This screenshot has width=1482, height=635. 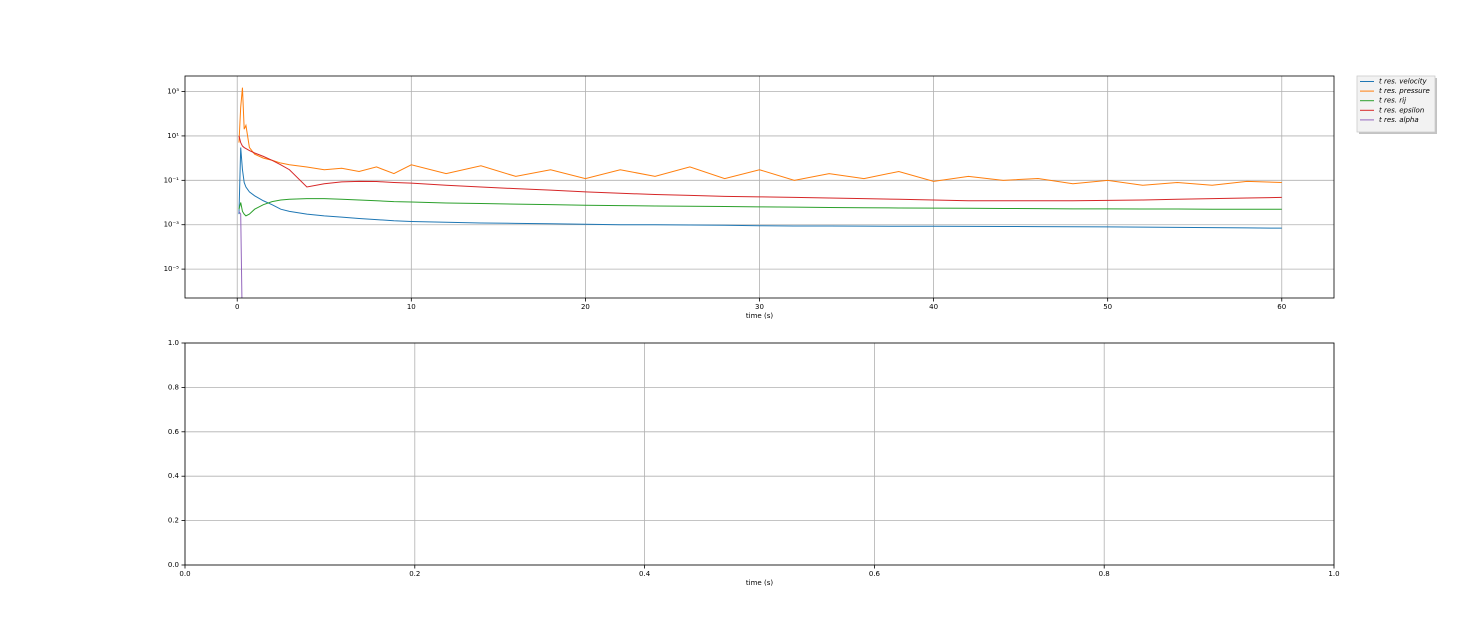 I want to click on y-tick-label: 1.0, so click(x=173, y=343).